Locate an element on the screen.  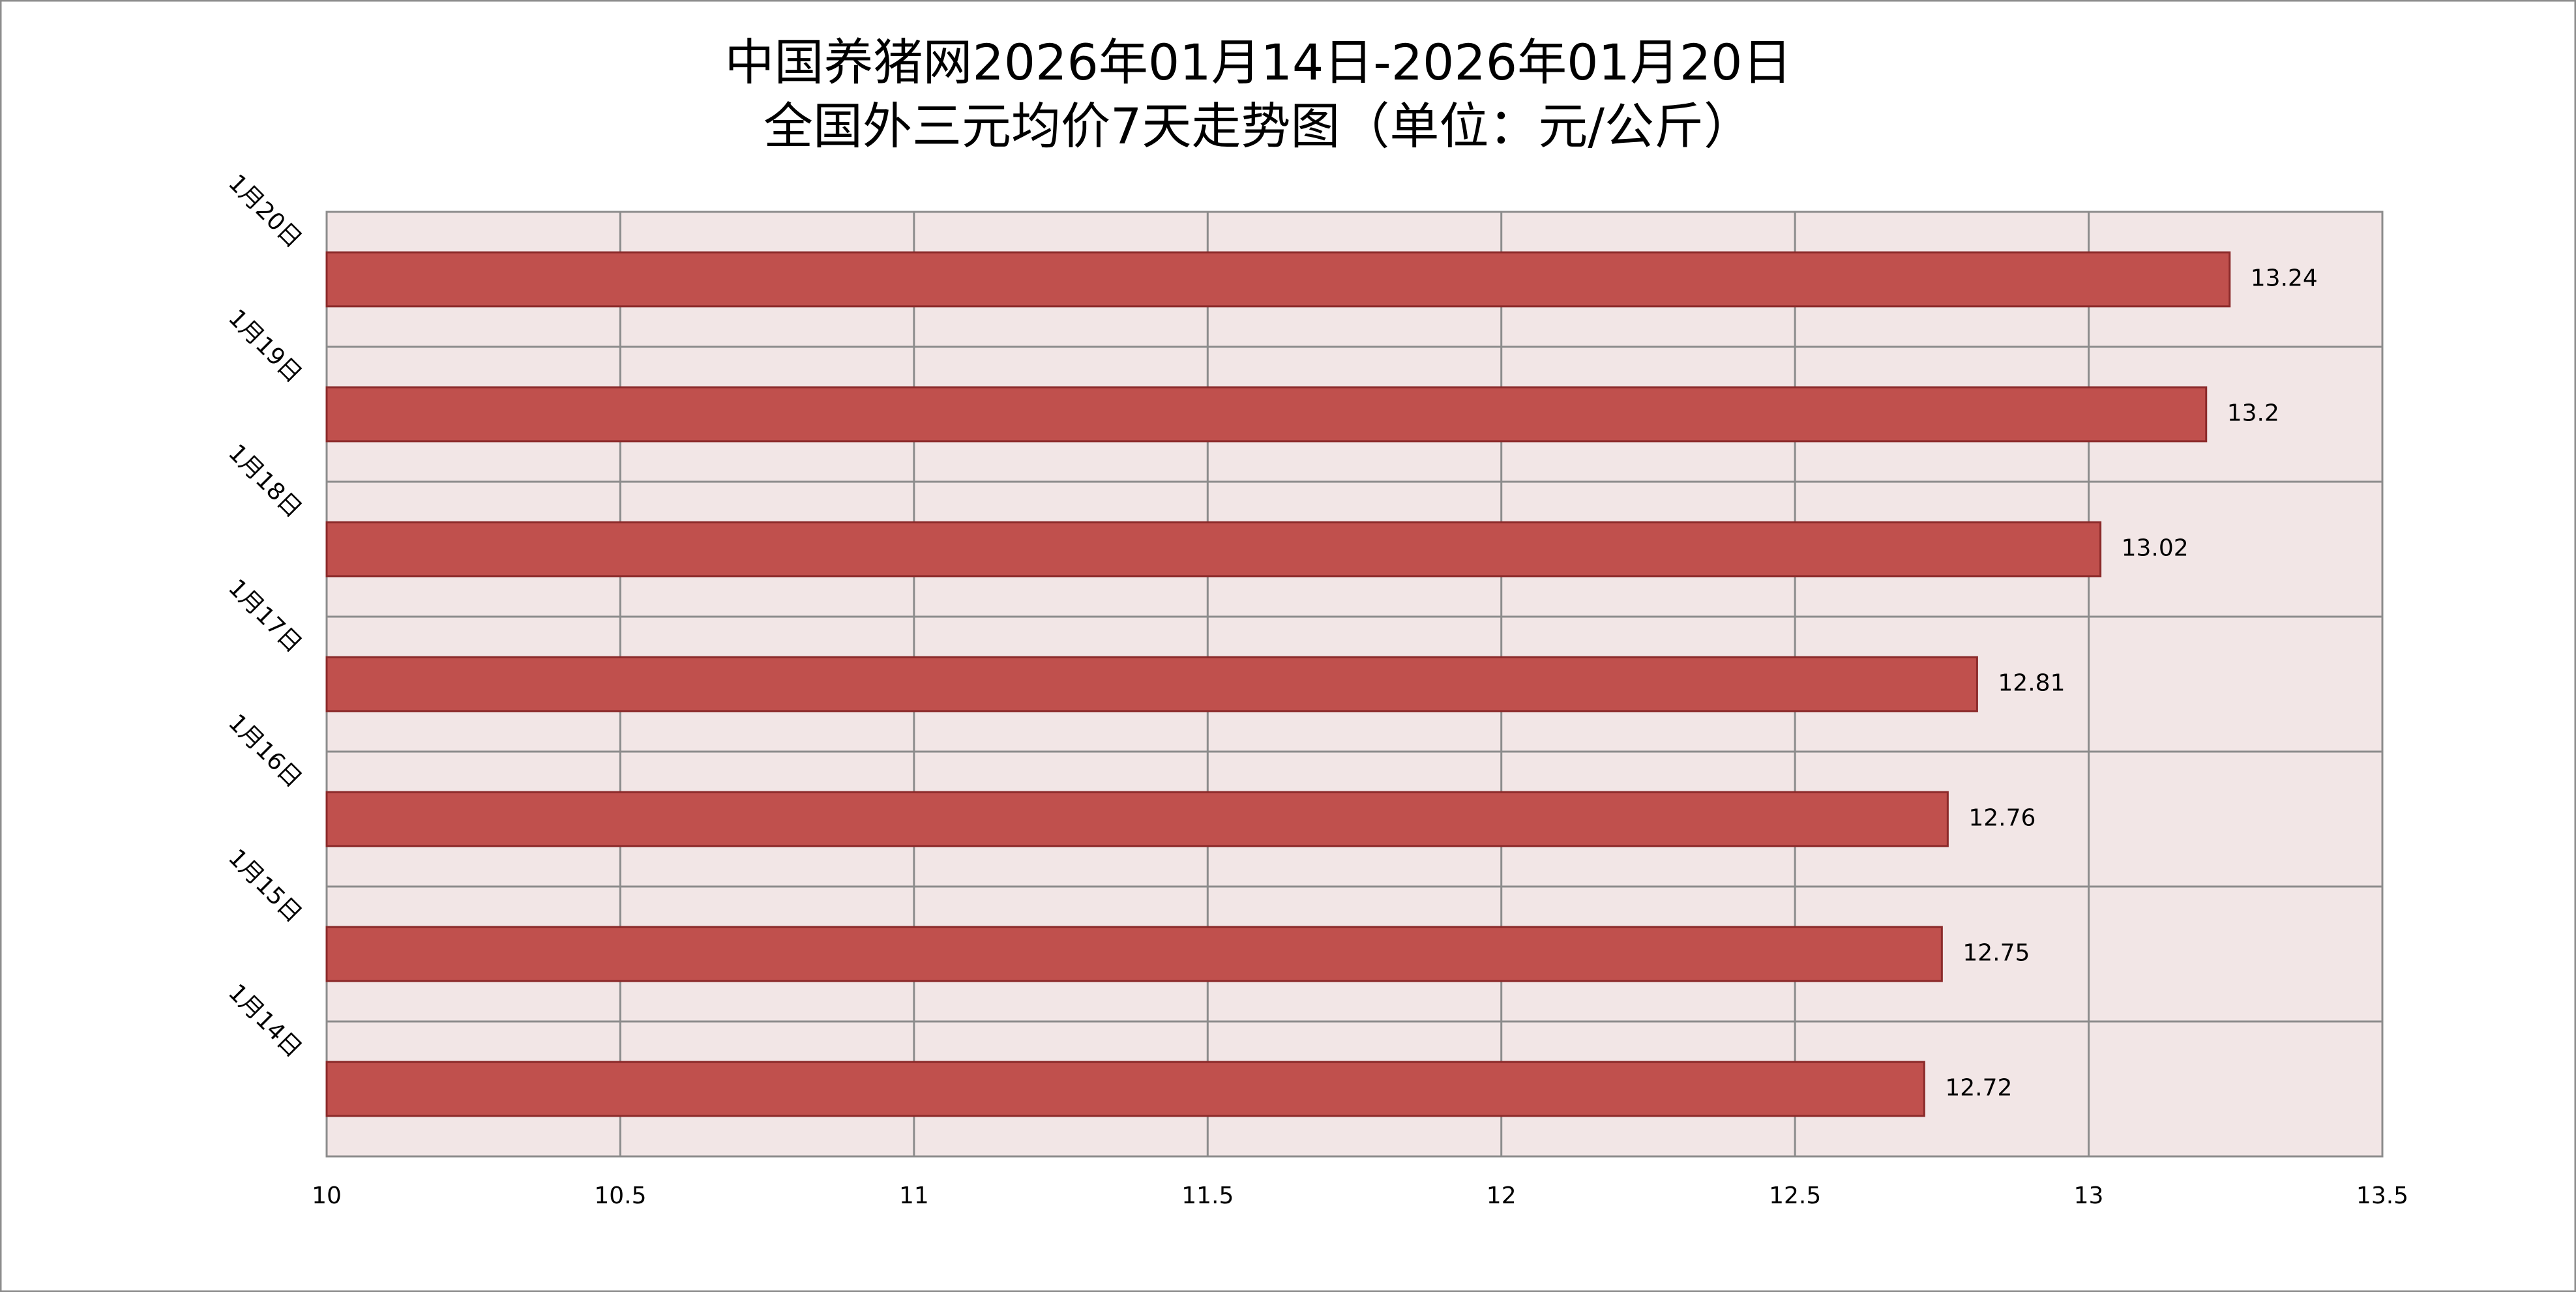
x-tick-label: 11 is located at coordinates (914, 1195).